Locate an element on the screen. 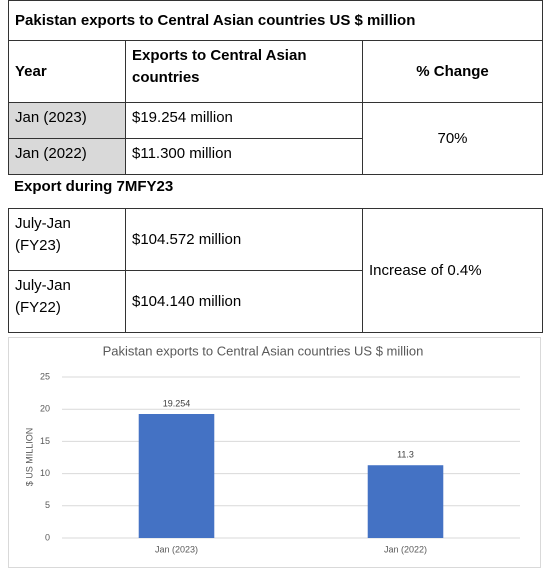  data-label: 11.3 is located at coordinates (405, 455).